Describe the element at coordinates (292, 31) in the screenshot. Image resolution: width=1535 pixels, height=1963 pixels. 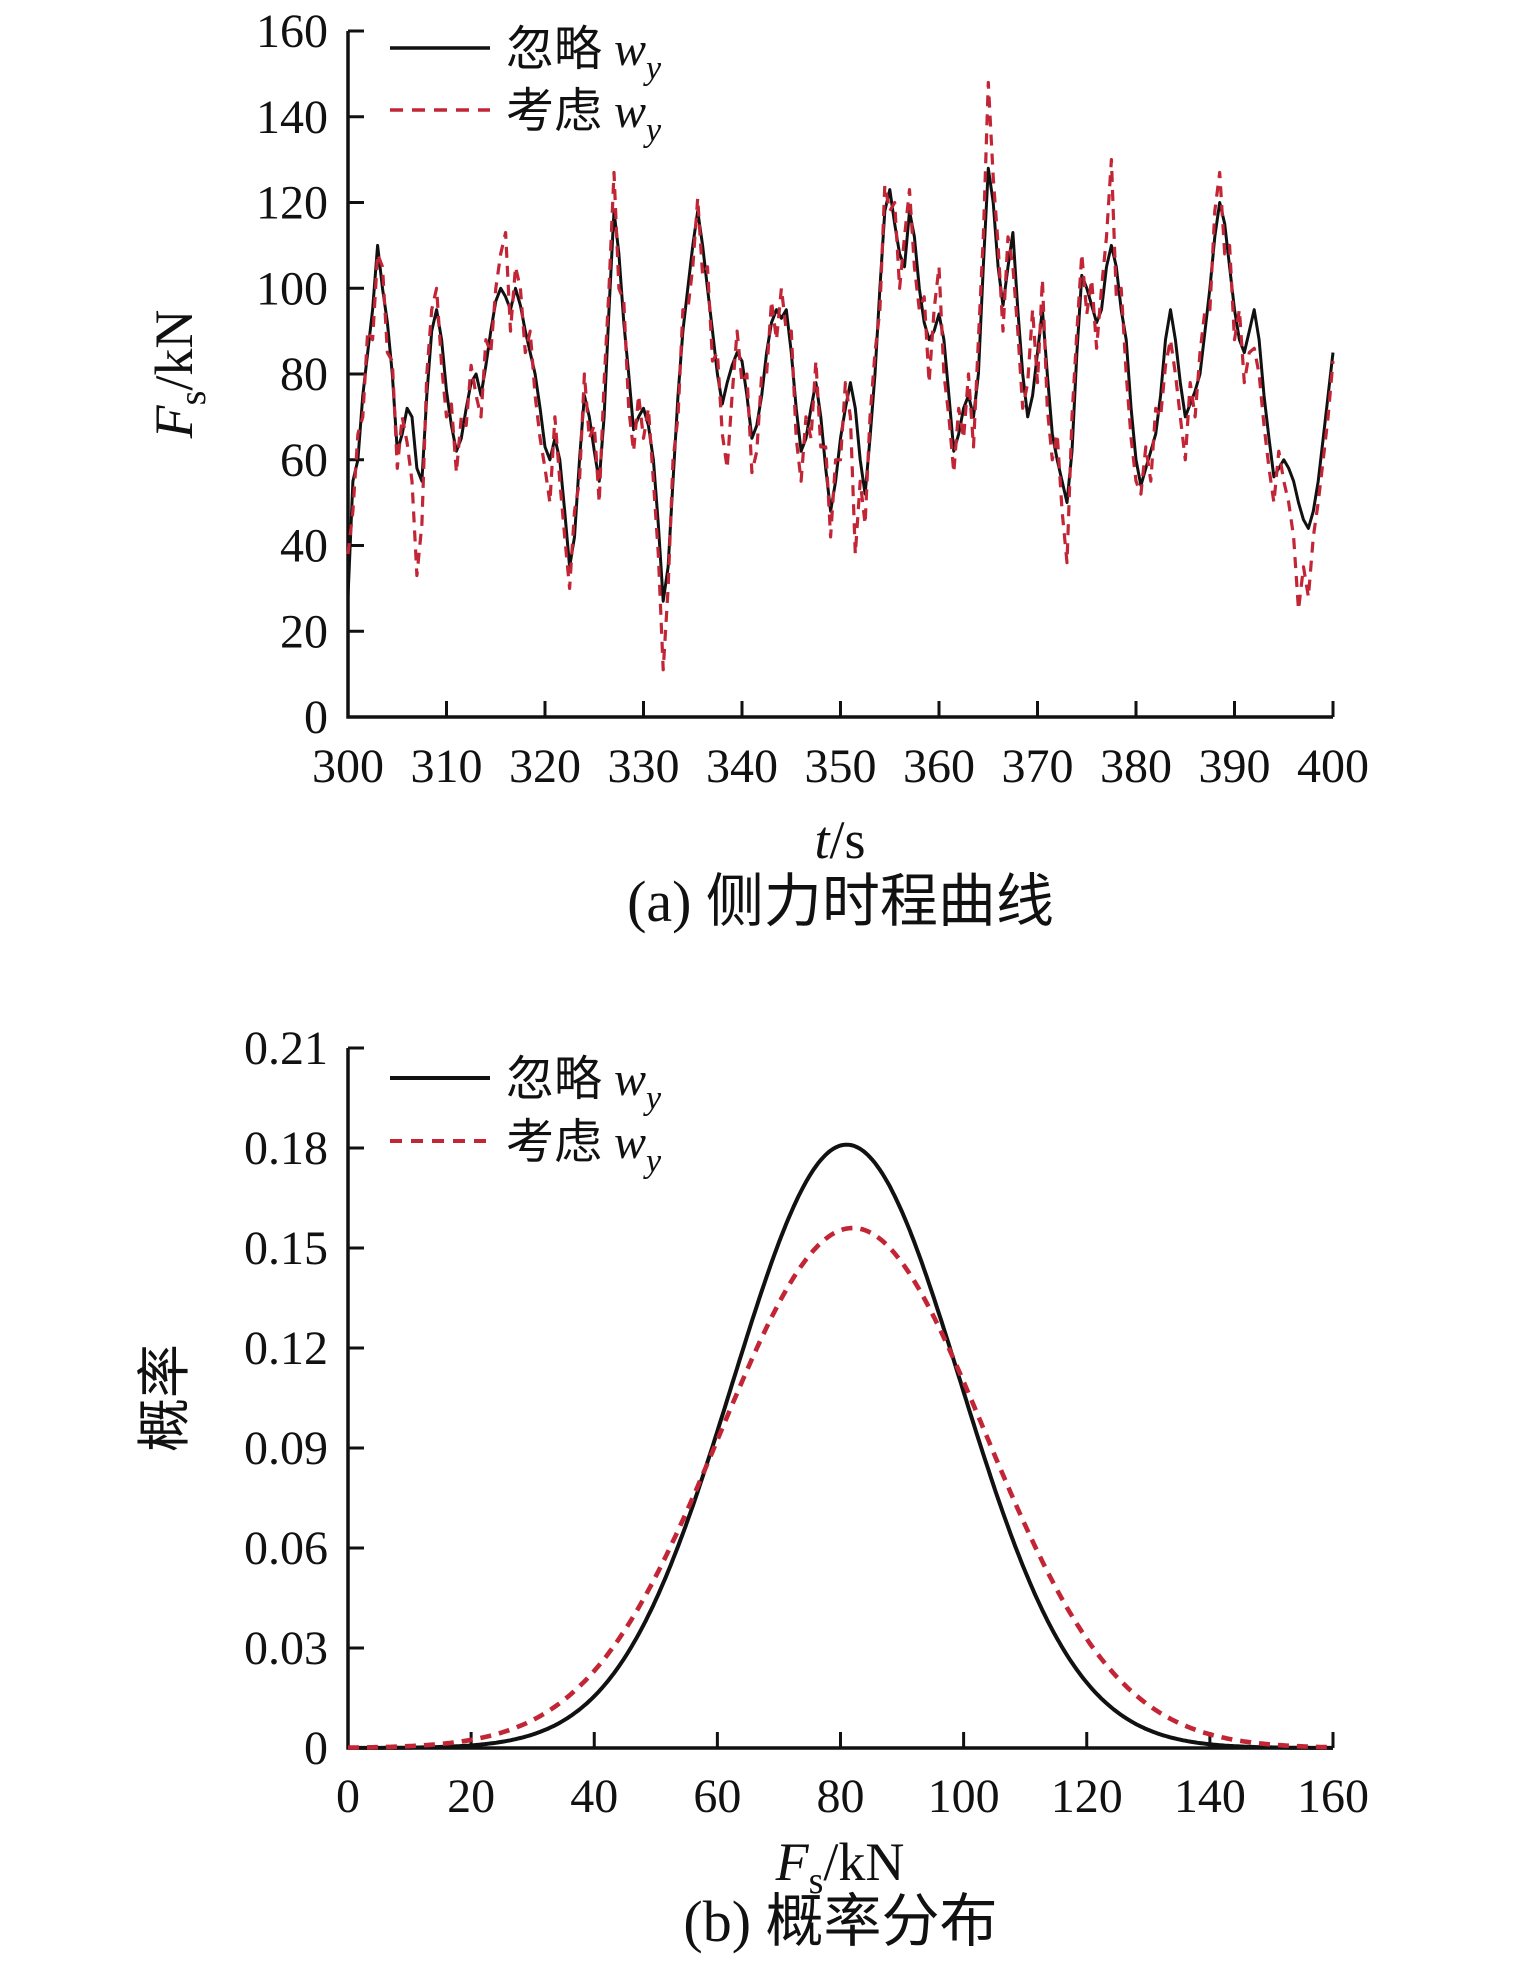
I see `y-tick-label: 160` at that location.